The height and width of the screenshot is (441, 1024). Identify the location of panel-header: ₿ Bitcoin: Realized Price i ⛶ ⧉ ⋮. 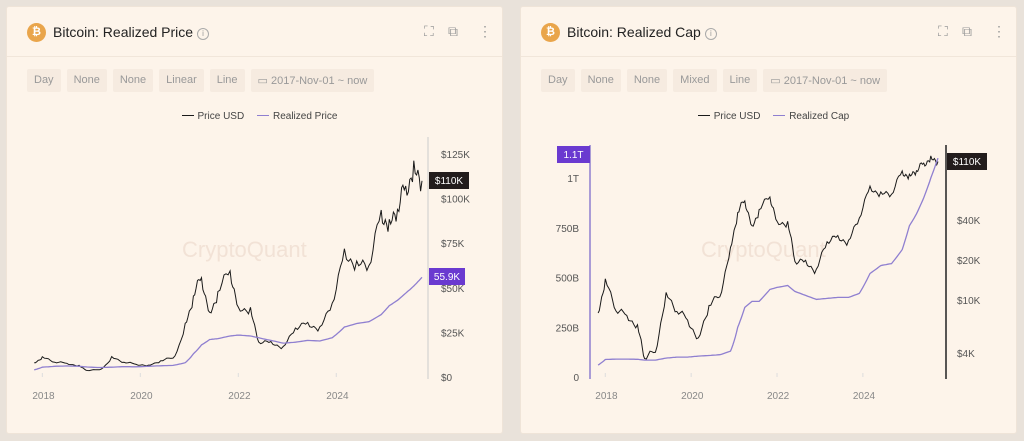
(254, 32).